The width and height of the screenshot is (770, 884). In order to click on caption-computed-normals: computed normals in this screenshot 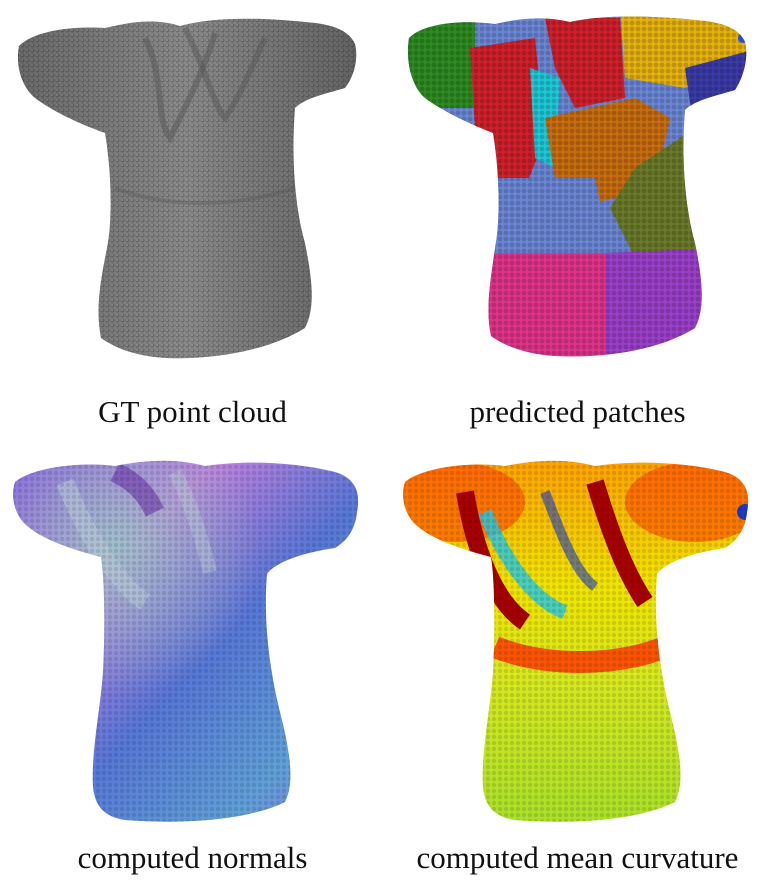, I will do `click(192, 857)`.